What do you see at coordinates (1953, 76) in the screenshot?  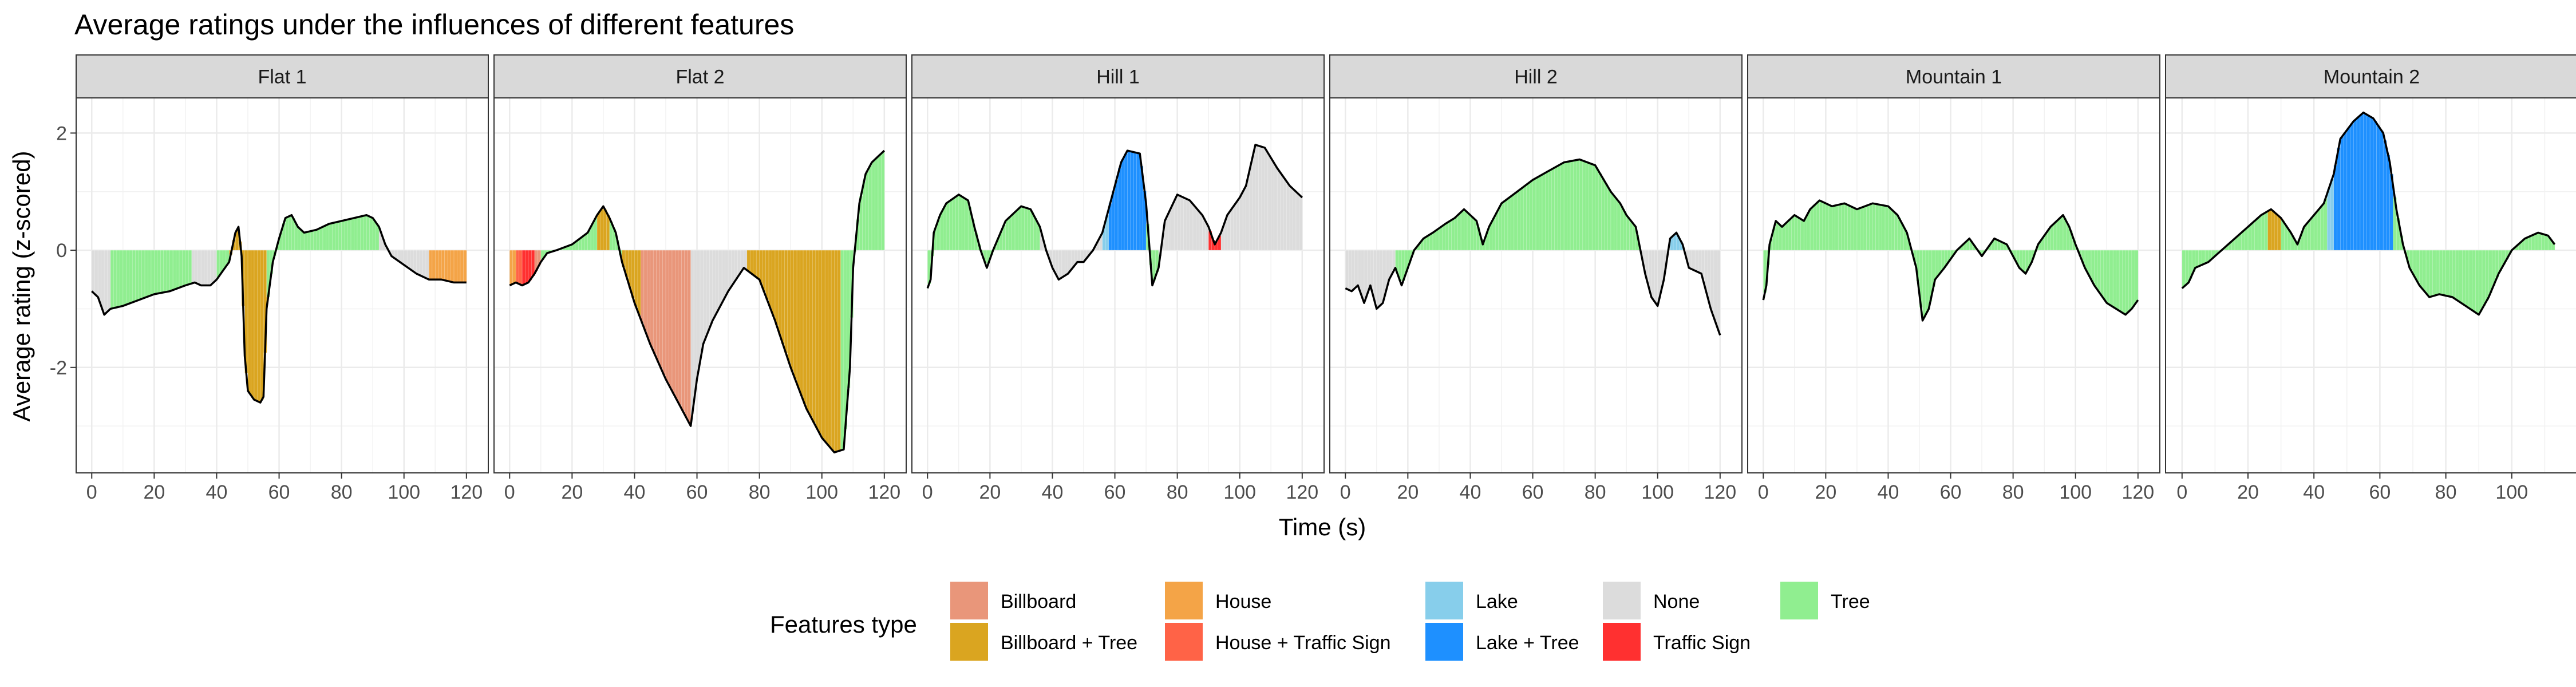 I see `facet-strip` at bounding box center [1953, 76].